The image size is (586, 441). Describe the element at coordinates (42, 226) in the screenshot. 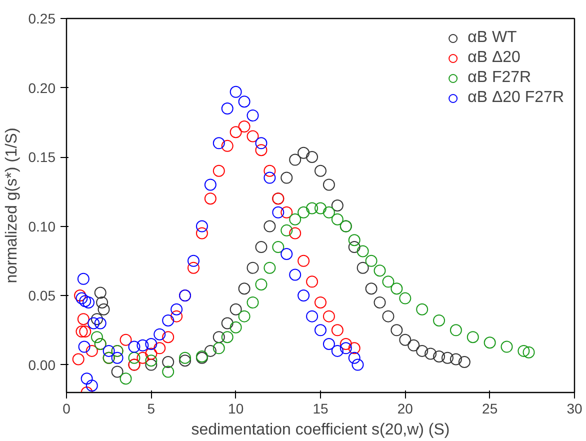

I see `y-tick-label: 0.10` at that location.